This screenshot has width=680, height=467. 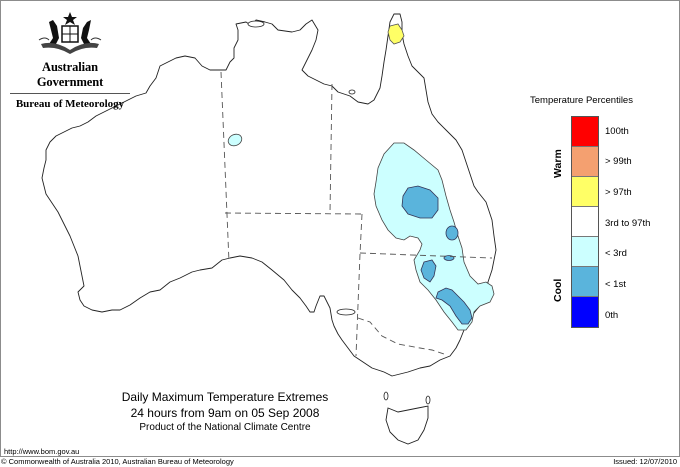 I want to click on area-below-1st-nsw-west, so click(x=428, y=271).